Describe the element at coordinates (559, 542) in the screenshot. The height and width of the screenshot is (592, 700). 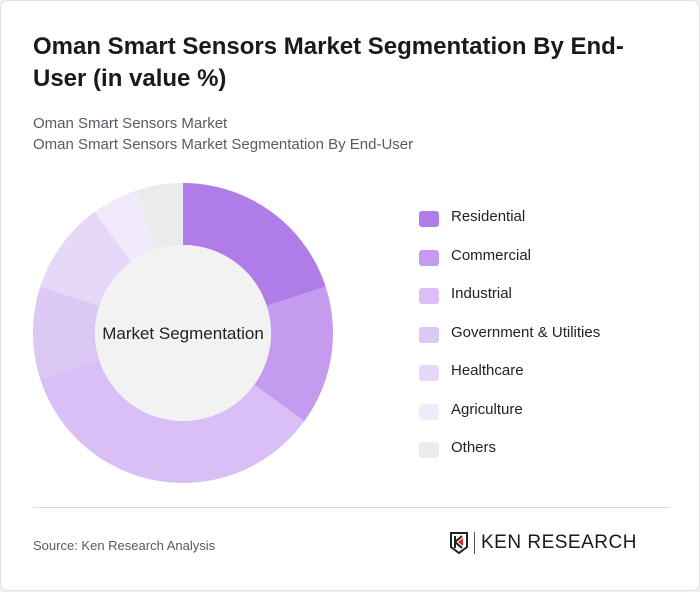
I see `logo-text: KEN RESEARCH` at that location.